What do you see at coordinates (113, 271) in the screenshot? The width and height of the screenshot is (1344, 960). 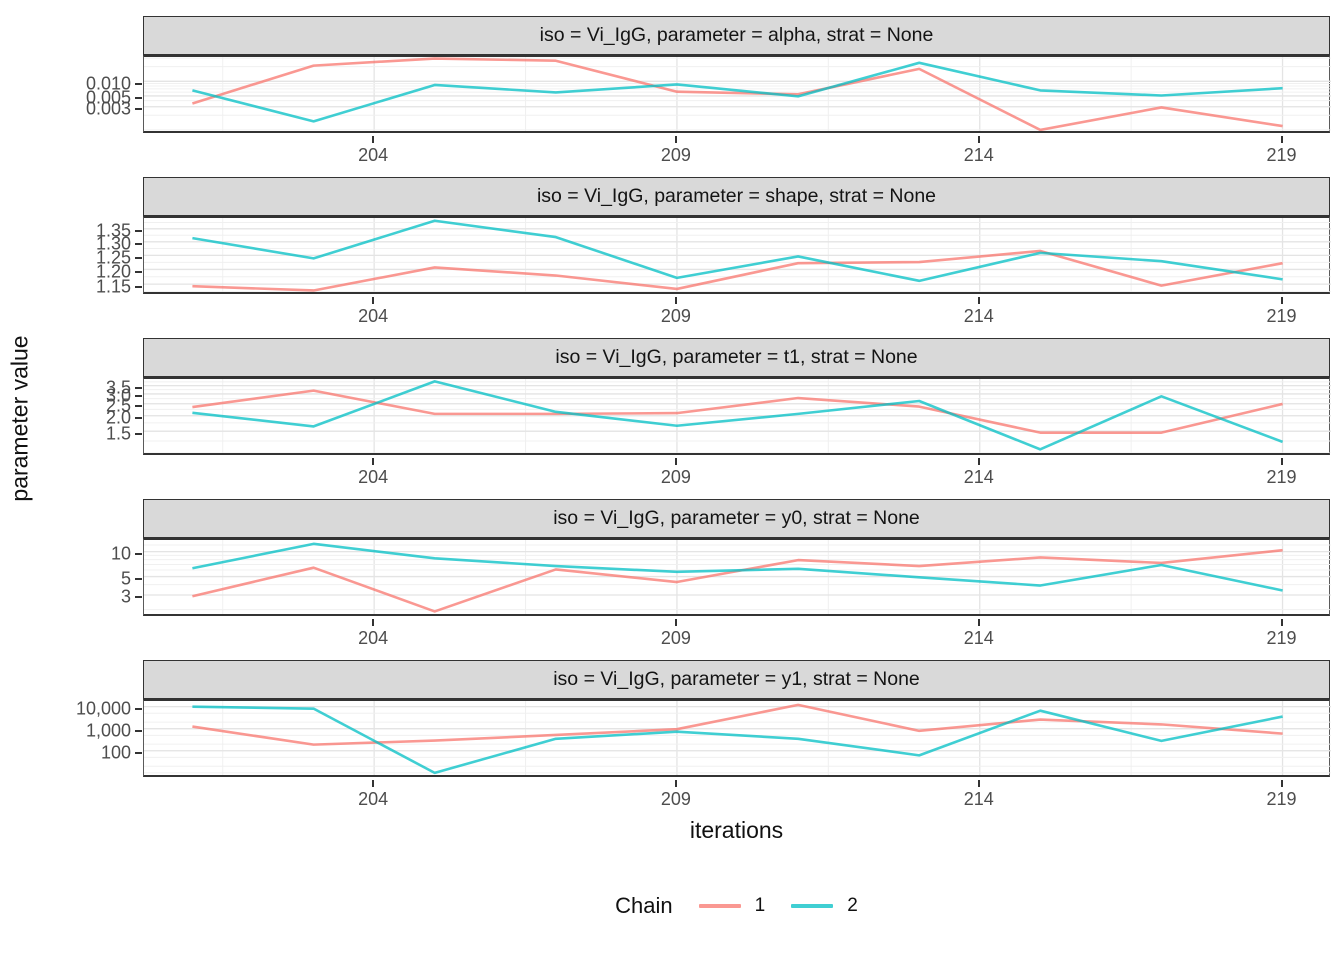 I see `y-tick-label: 1.20` at bounding box center [113, 271].